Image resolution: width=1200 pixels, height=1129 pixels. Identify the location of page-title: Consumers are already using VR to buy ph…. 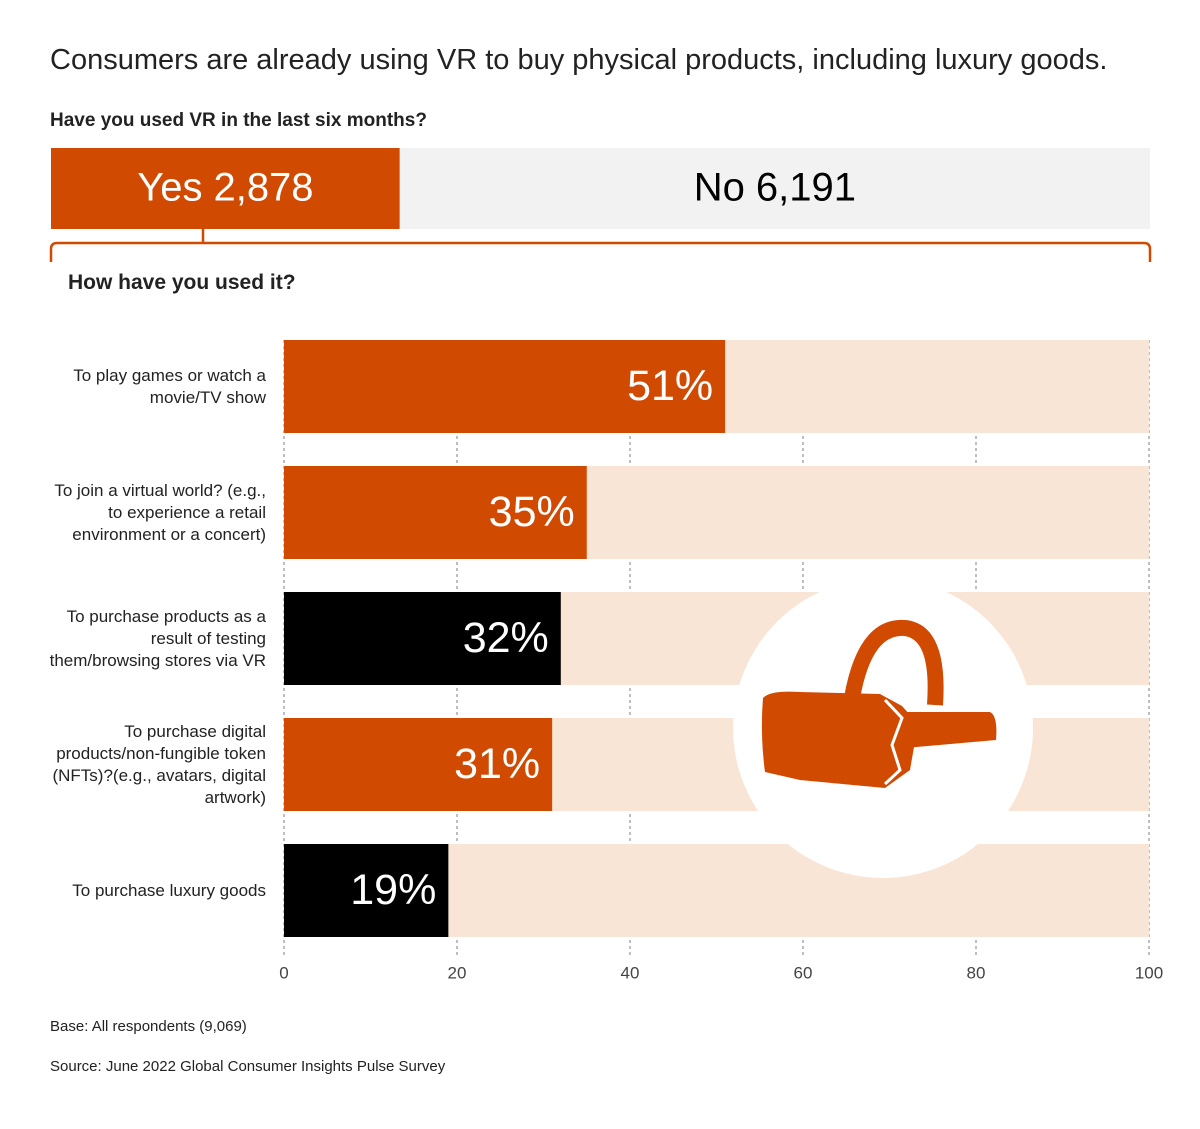
(579, 60).